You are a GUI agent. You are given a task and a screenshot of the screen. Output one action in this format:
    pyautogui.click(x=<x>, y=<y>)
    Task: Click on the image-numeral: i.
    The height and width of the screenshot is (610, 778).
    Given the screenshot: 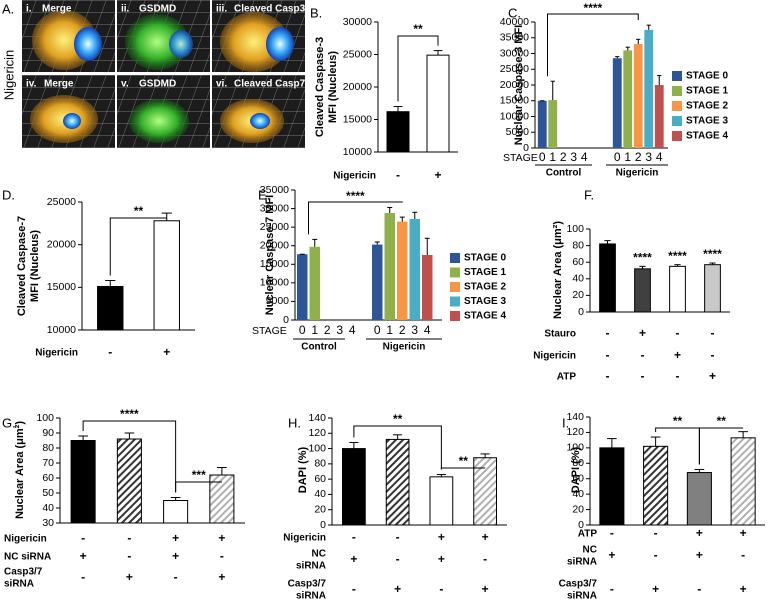 What is the action you would take?
    pyautogui.click(x=29, y=9)
    